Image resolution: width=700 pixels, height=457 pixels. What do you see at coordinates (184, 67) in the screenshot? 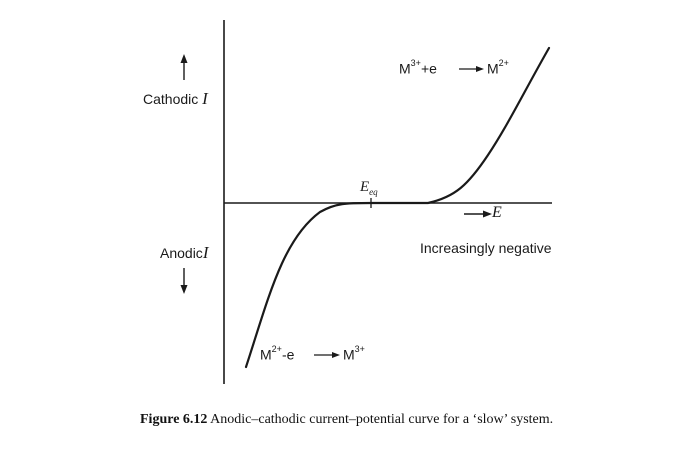
I see `up-arrow-icon` at bounding box center [184, 67].